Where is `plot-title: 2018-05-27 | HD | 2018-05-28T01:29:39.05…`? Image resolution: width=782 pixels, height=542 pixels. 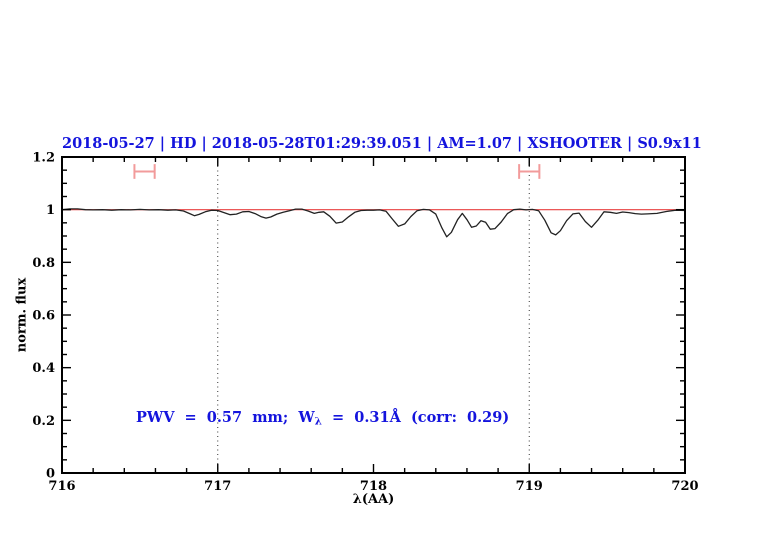 plot-title: 2018-05-27 | HD | 2018-05-28T01:29:39.05… is located at coordinates (382, 143).